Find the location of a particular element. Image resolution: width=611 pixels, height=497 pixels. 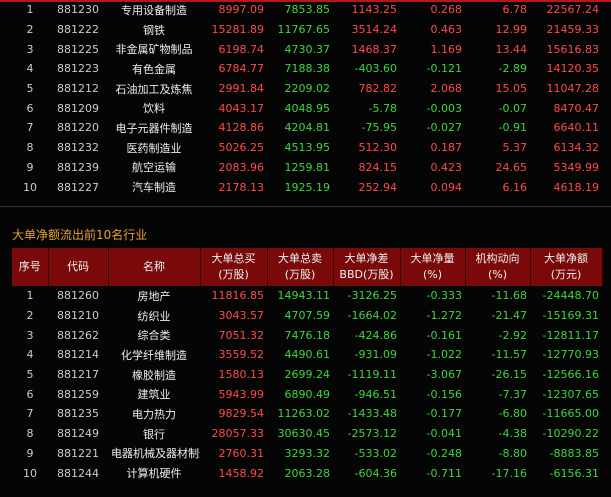

table-cell: 30630.45 is located at coordinates (304, 434).